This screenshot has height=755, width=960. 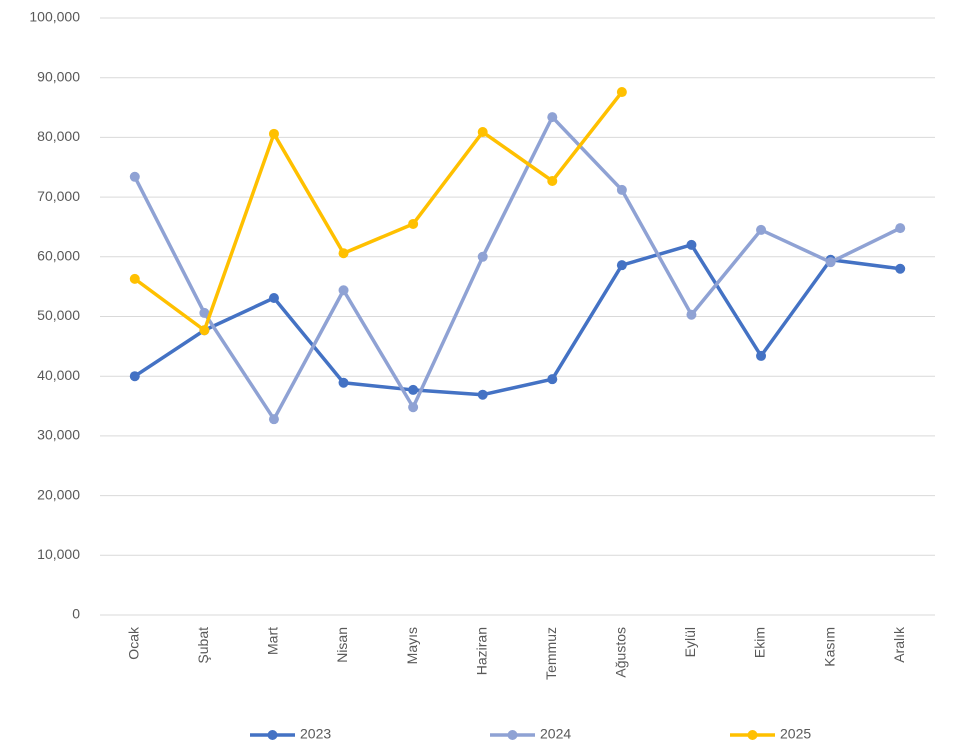 What do you see at coordinates (481, 651) in the screenshot?
I see `x-tick-label: Haziran` at bounding box center [481, 651].